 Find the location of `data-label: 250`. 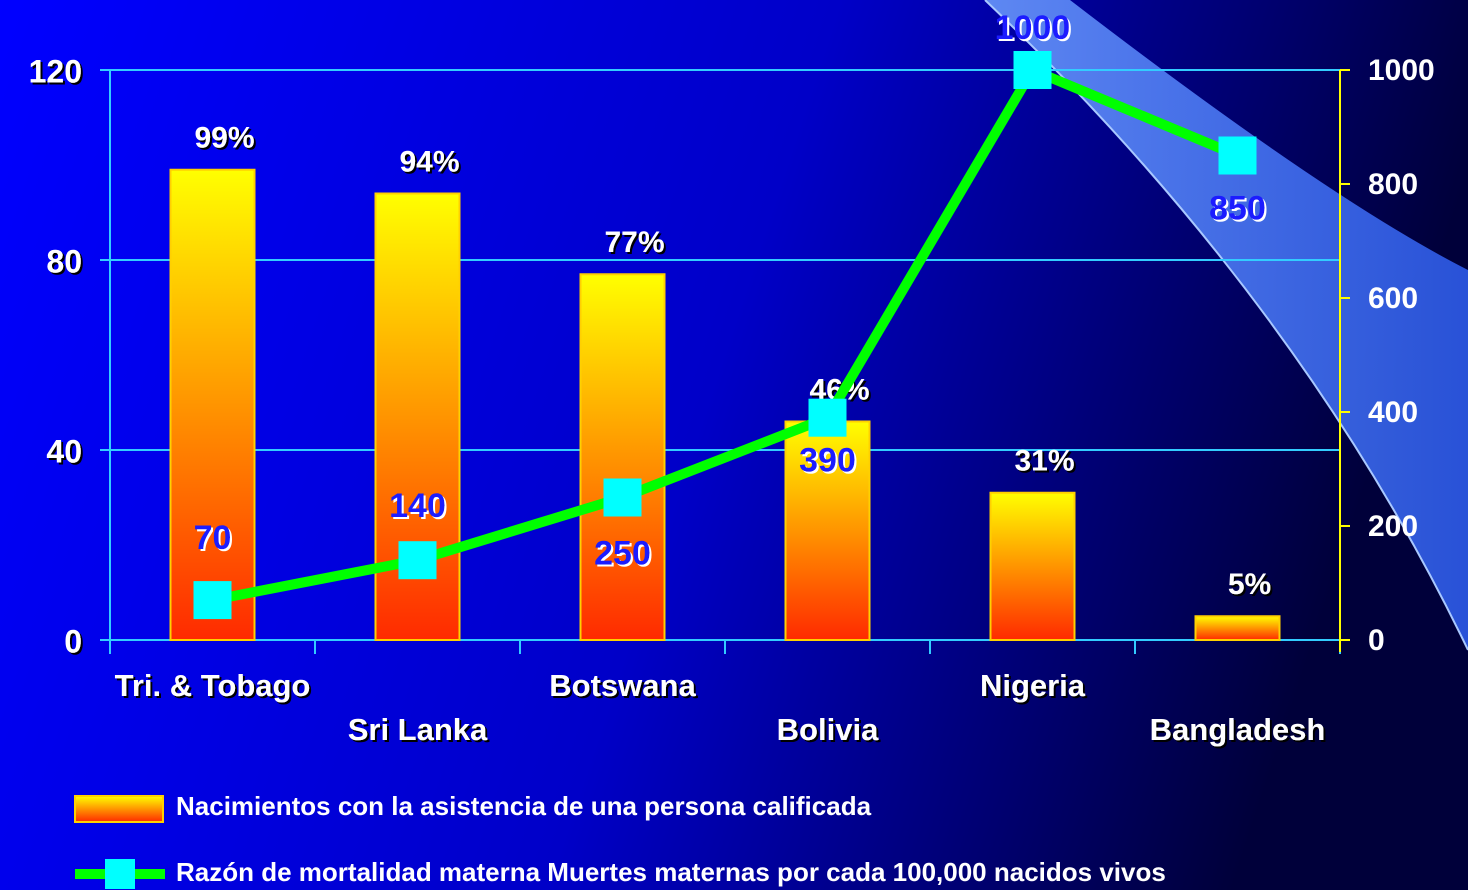

data-label: 250 is located at coordinates (622, 553).